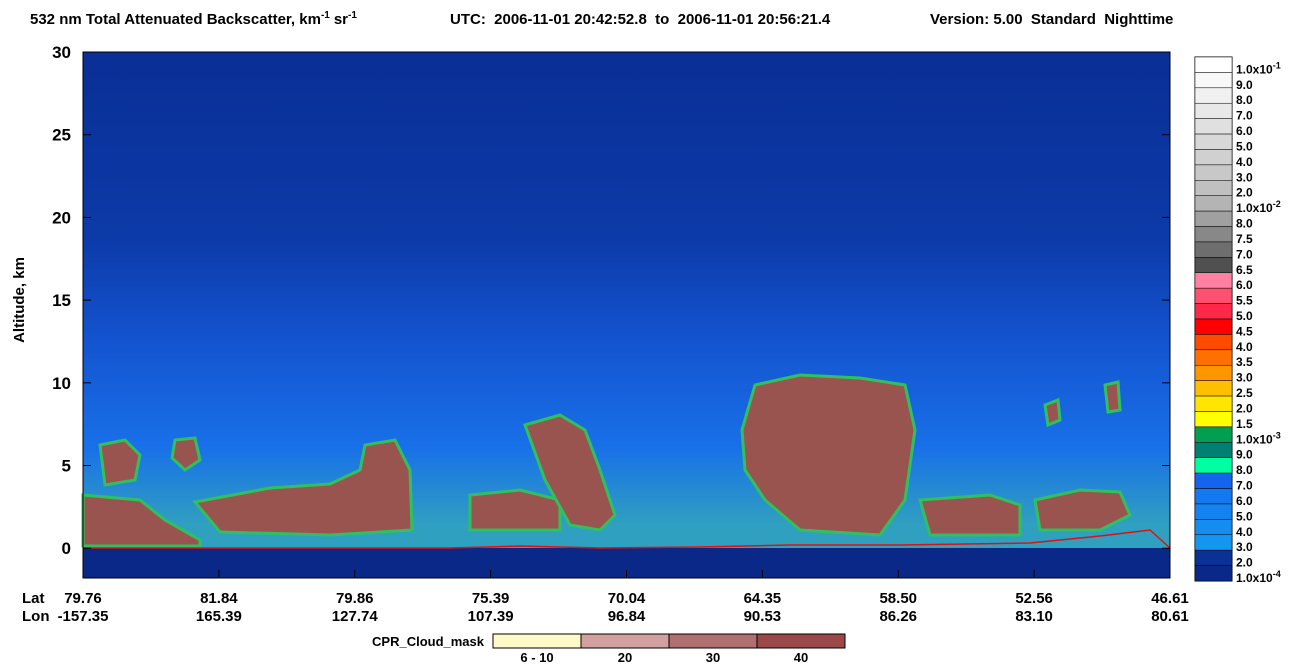  I want to click on y-tick-label: 0, so click(66, 548).